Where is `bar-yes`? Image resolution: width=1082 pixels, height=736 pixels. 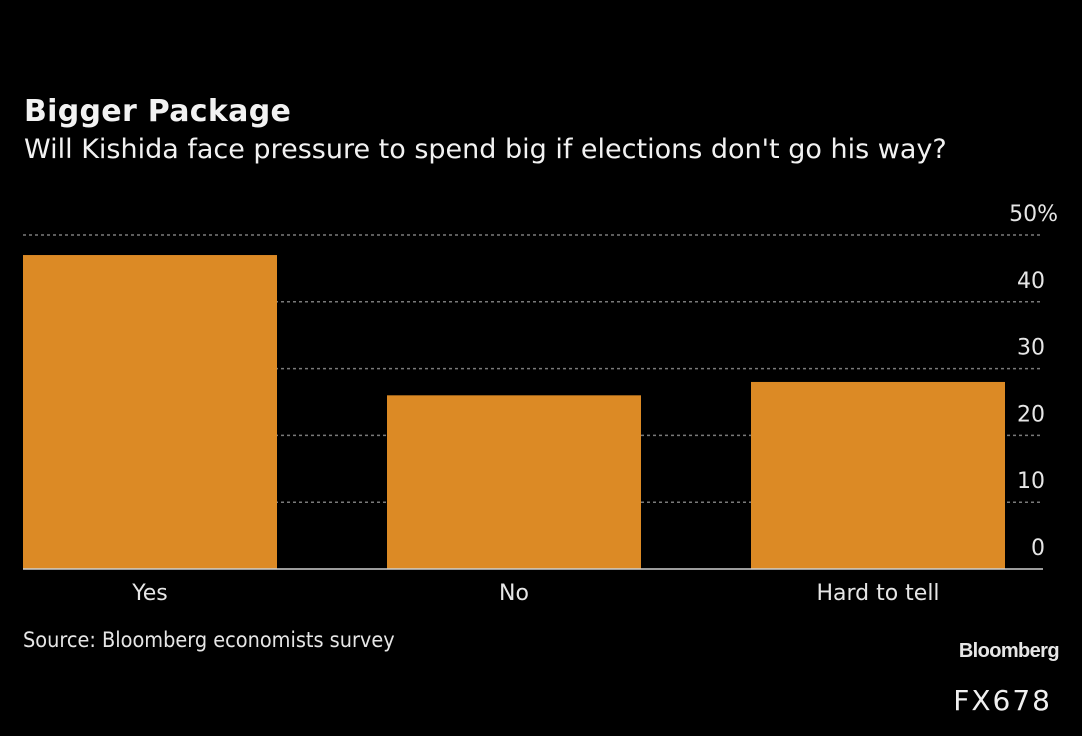
bar-yes is located at coordinates (150, 412).